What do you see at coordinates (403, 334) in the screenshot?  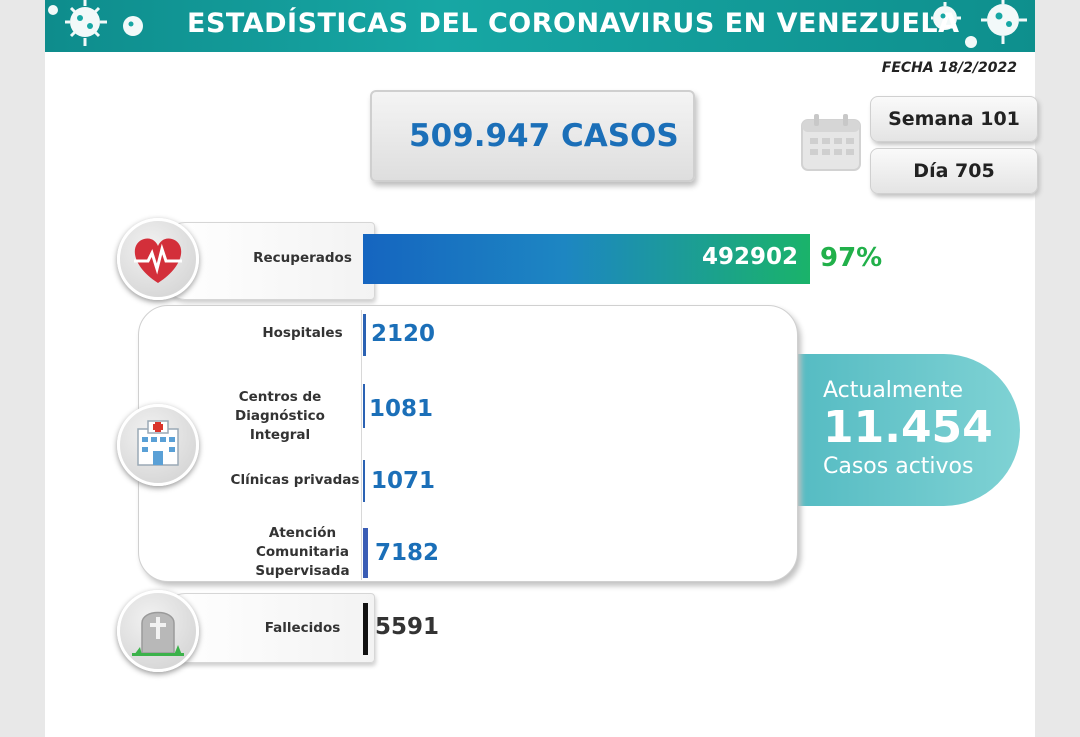 I see `hospitals-value: 2120` at bounding box center [403, 334].